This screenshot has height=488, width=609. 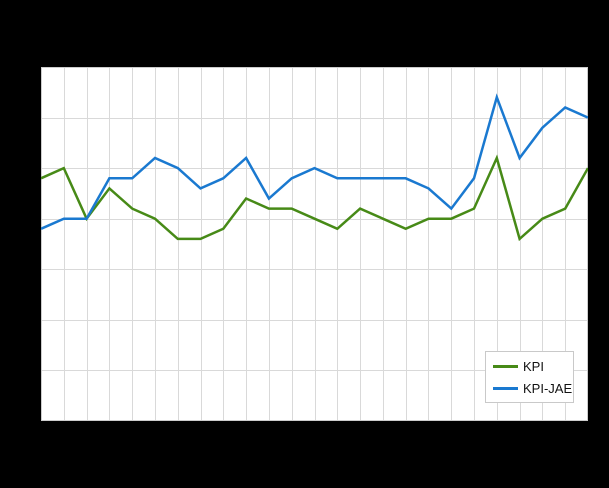 I want to click on kpi-jae-line-swatch, so click(x=505, y=388).